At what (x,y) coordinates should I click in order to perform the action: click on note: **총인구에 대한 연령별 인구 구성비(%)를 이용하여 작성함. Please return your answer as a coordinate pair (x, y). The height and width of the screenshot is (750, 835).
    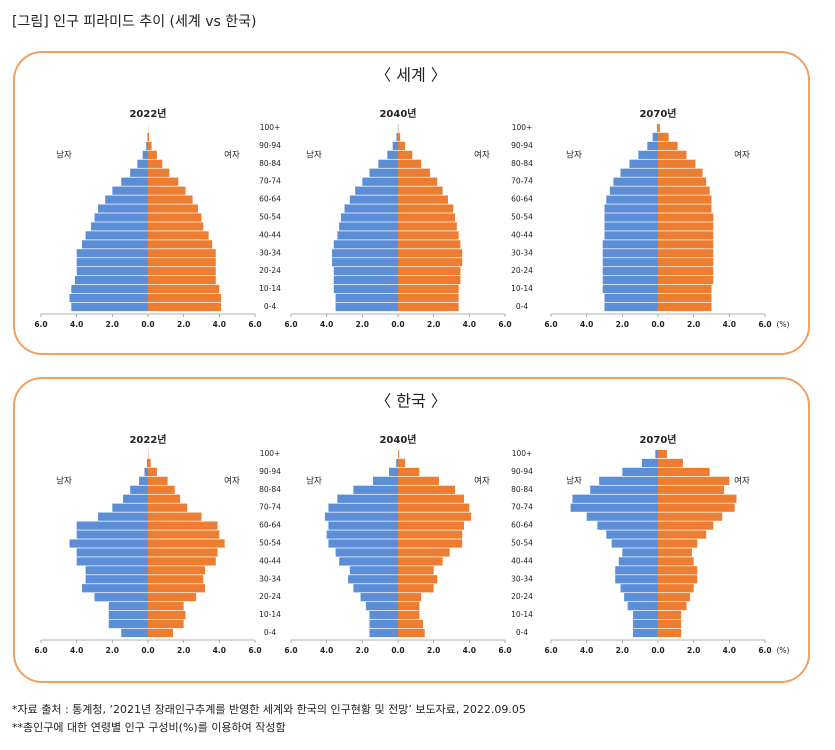
    Looking at the image, I should click on (149, 727).